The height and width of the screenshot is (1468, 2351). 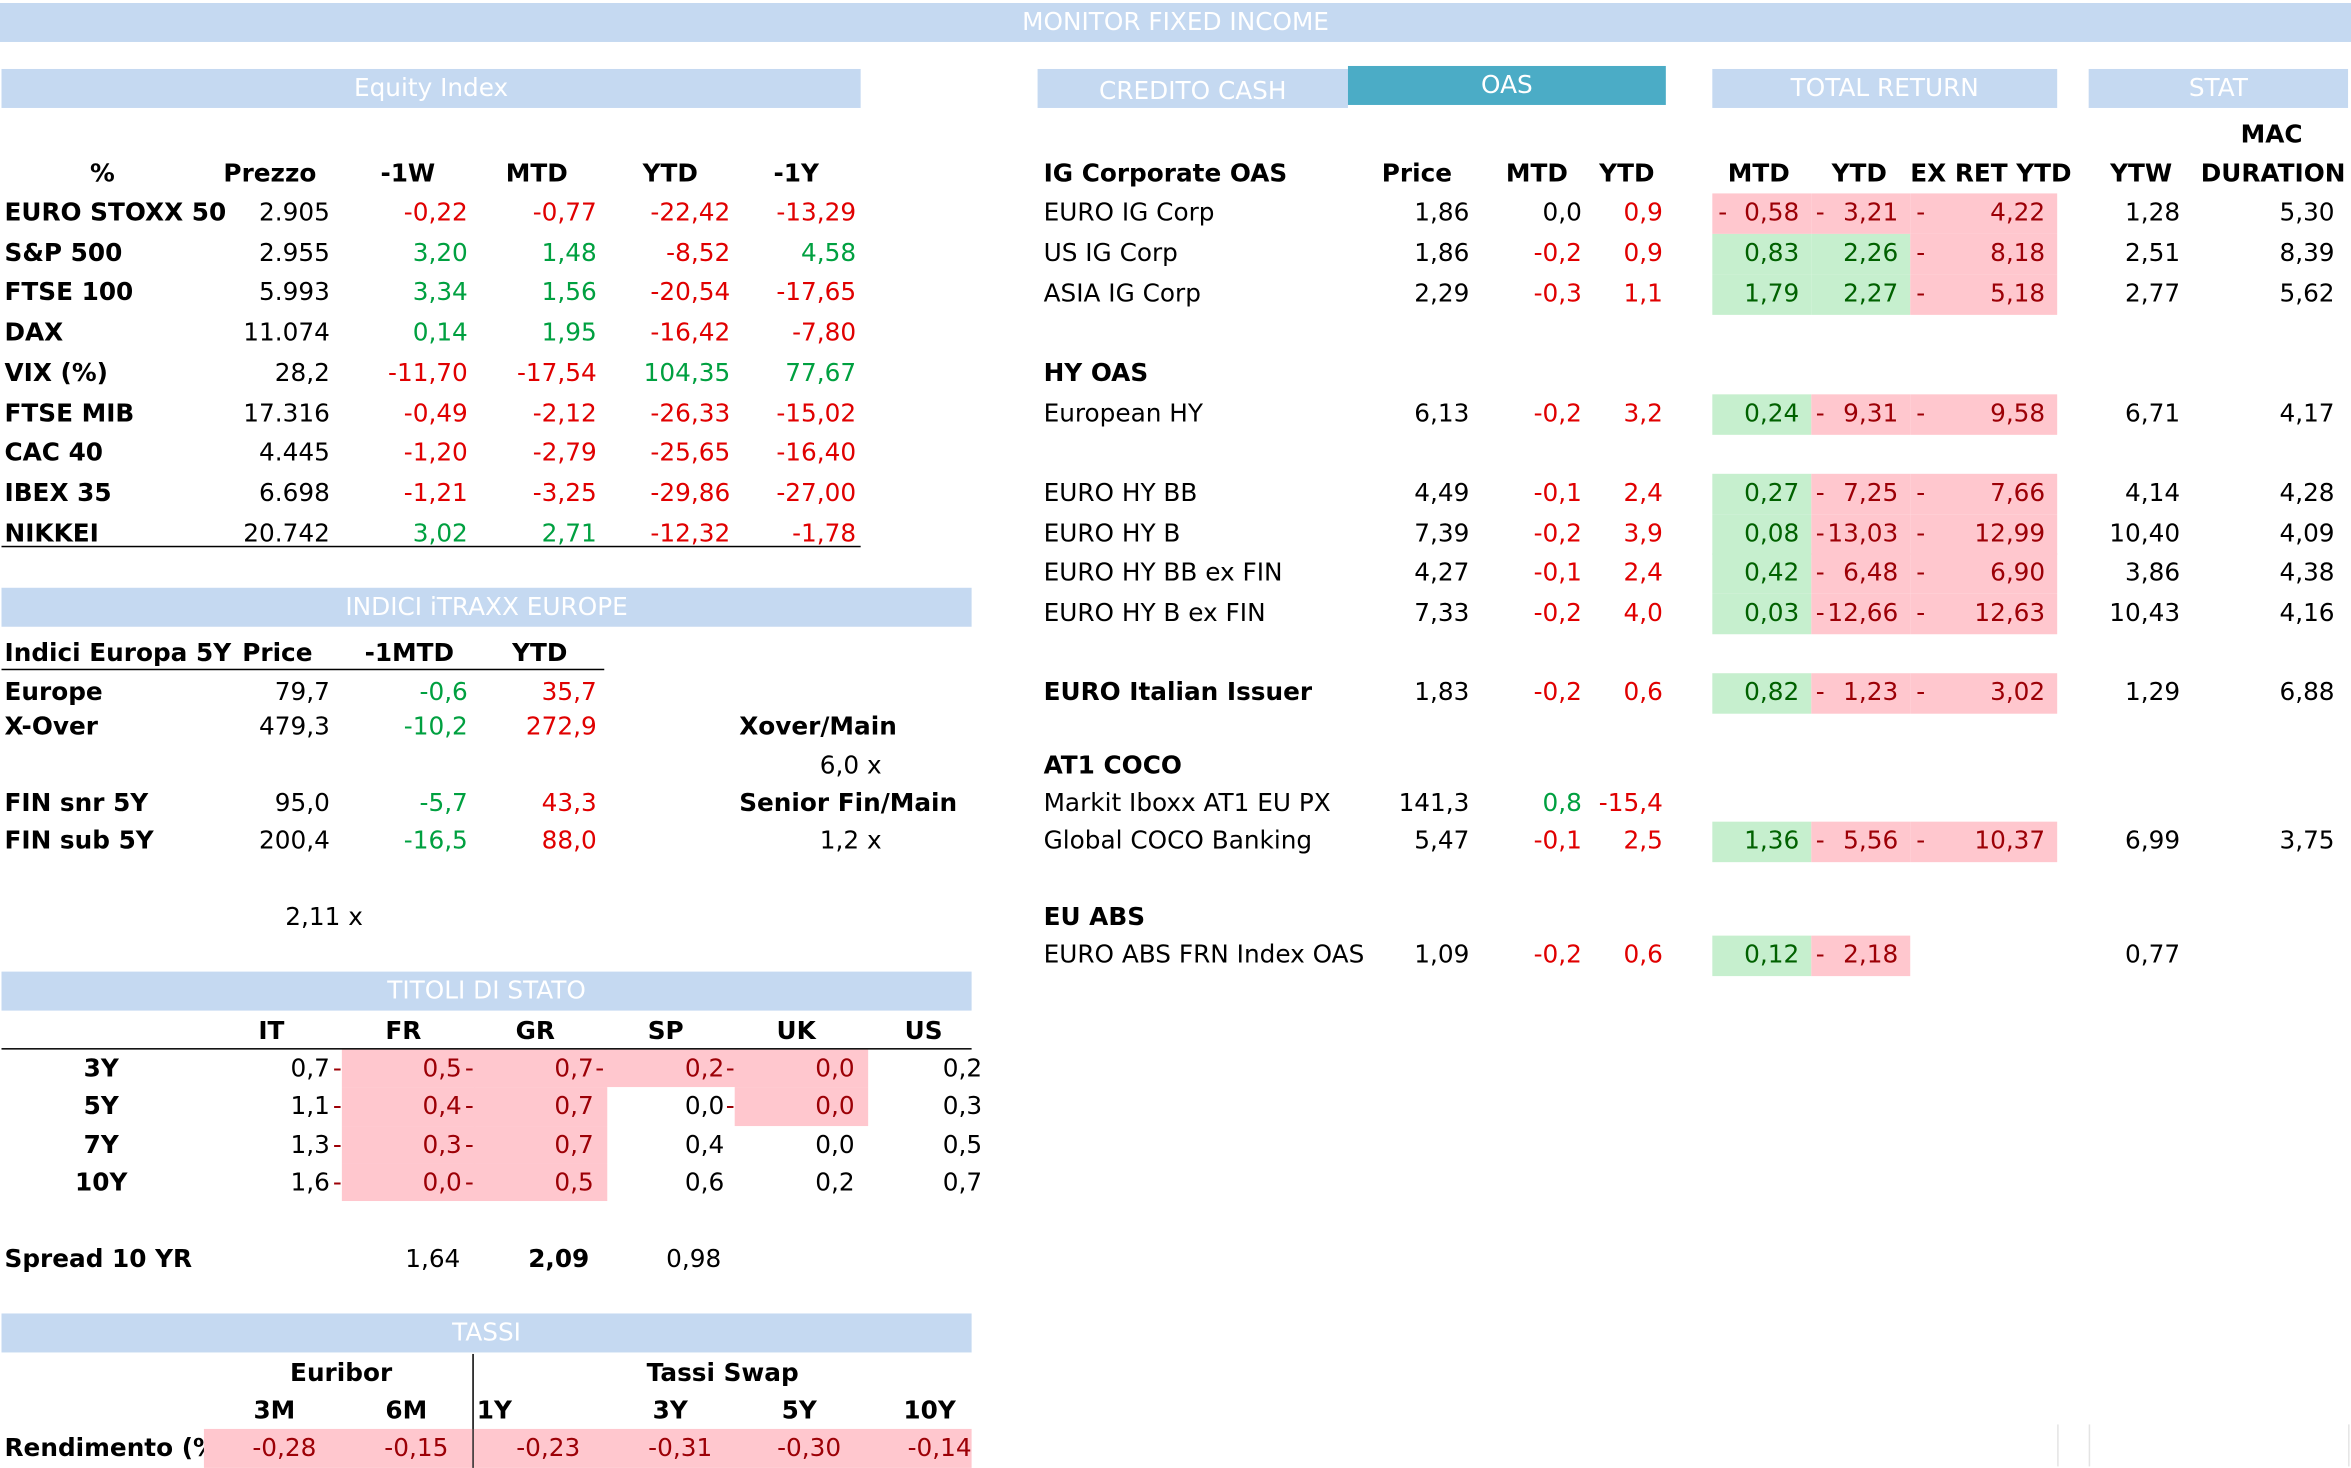 I want to click on credito-name: ASIA IG Corp, so click(x=1122, y=293).